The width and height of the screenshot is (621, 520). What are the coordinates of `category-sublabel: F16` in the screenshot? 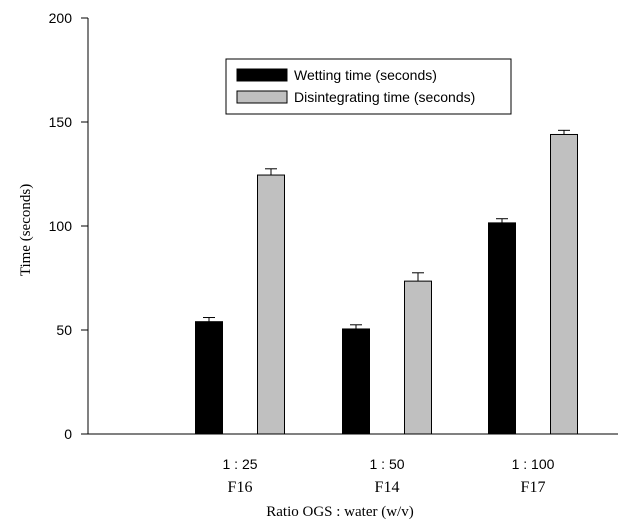 It's located at (240, 487).